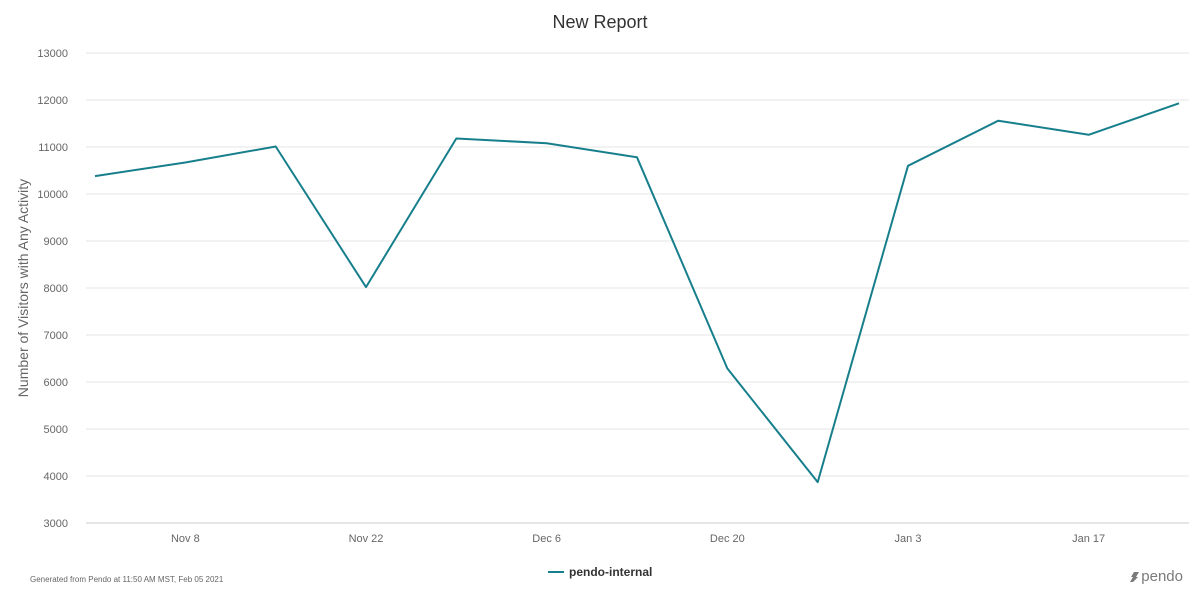 The width and height of the screenshot is (1200, 600). What do you see at coordinates (1162, 576) in the screenshot?
I see `pendo-logo-text: pendo` at bounding box center [1162, 576].